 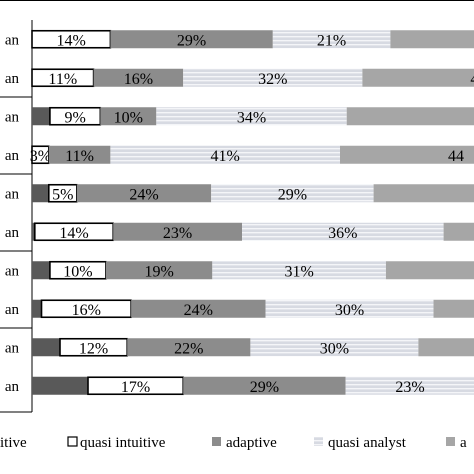 What do you see at coordinates (93, 348) in the screenshot?
I see `data-label-quasi-intuitive: 12%` at bounding box center [93, 348].